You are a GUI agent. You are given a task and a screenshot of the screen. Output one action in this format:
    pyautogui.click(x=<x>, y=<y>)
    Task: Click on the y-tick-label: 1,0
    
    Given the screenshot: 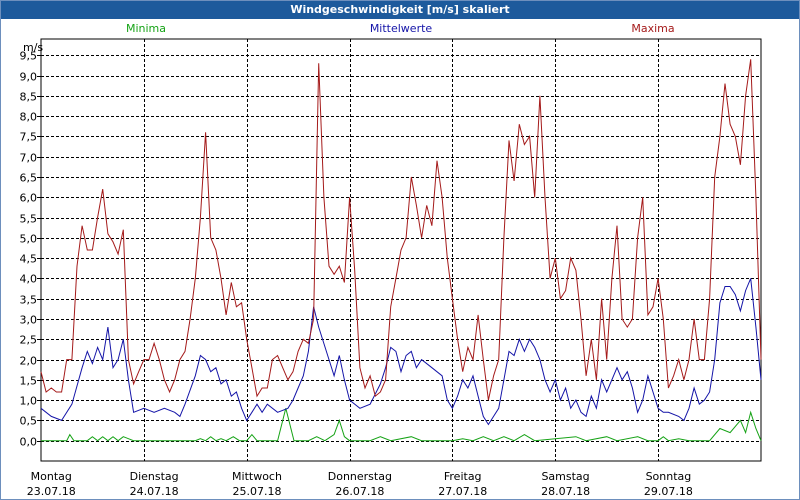 What is the action you would take?
    pyautogui.click(x=29, y=401)
    